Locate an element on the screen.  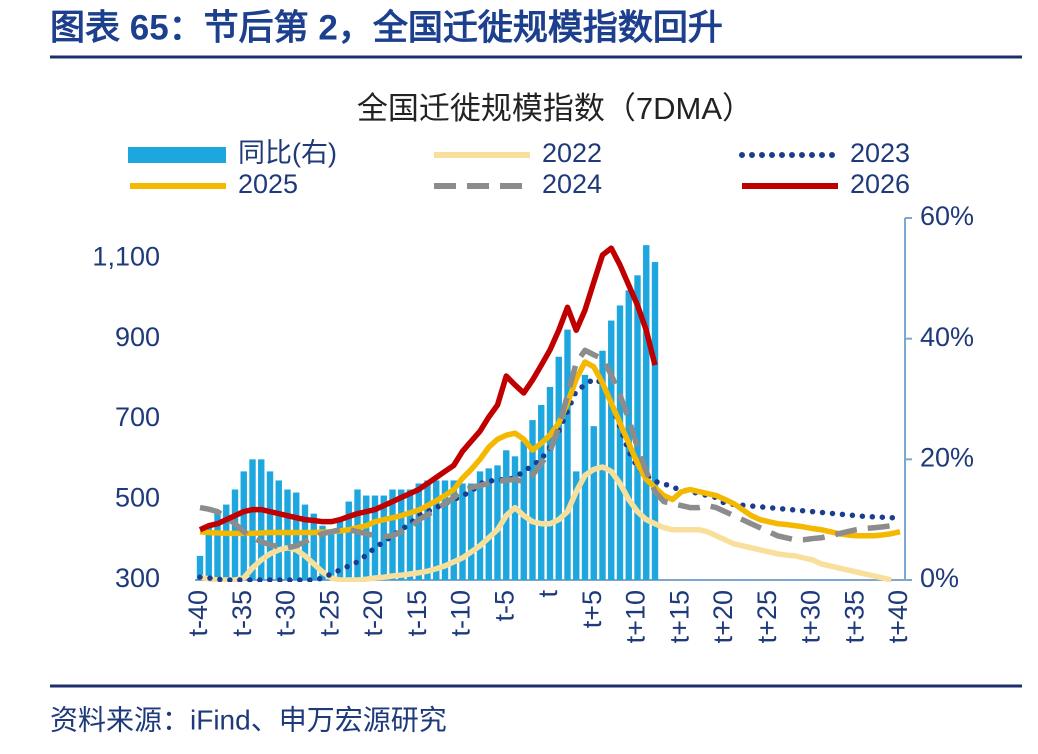
source-note: 资料来源：iFind、申万宏源研究 is located at coordinates (248, 719).